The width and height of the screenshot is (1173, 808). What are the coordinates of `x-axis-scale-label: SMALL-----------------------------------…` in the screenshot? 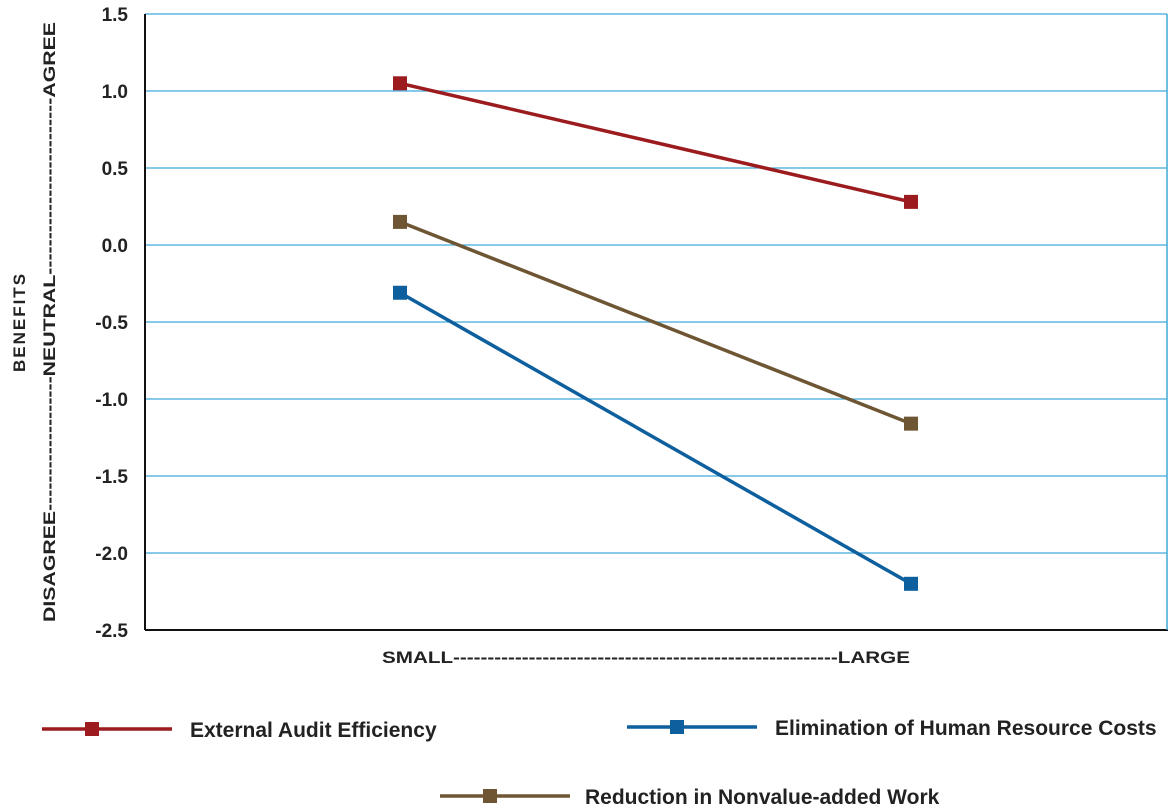 It's located at (646, 657).